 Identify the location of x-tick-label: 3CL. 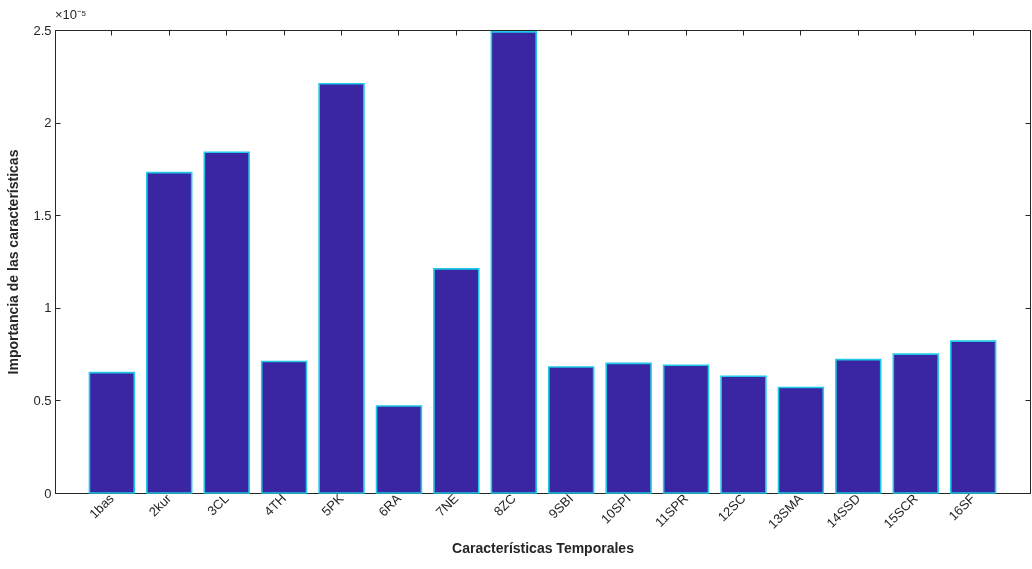
(218, 504).